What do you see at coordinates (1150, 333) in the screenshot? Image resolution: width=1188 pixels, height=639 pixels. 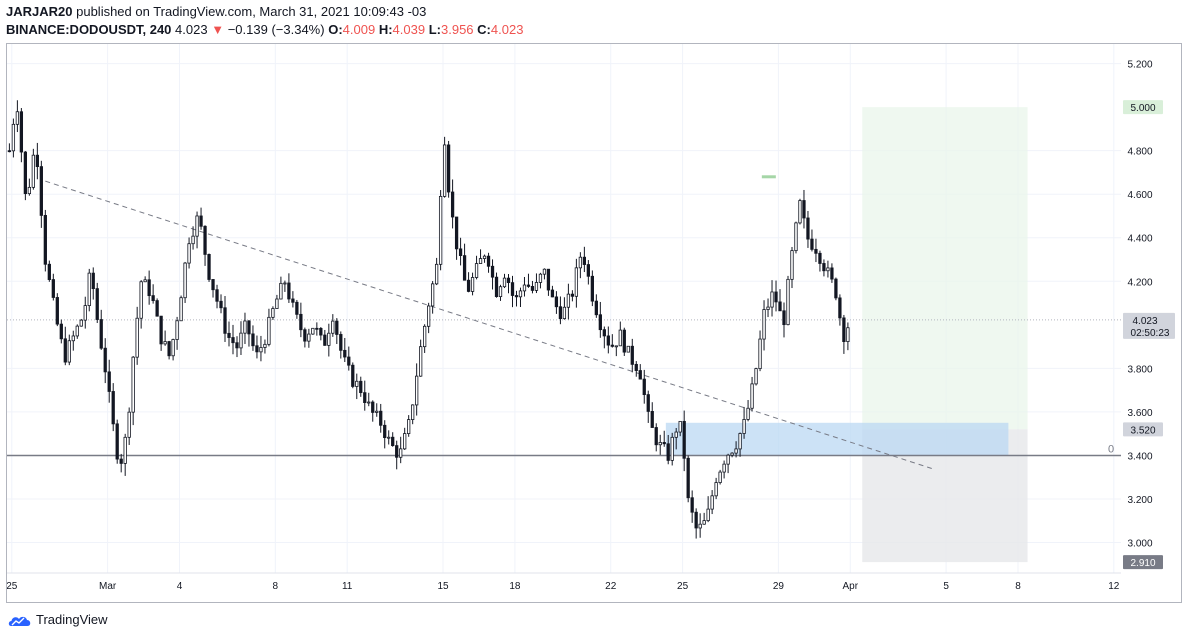 I see `countdown-tag-text: 02:50:23` at bounding box center [1150, 333].